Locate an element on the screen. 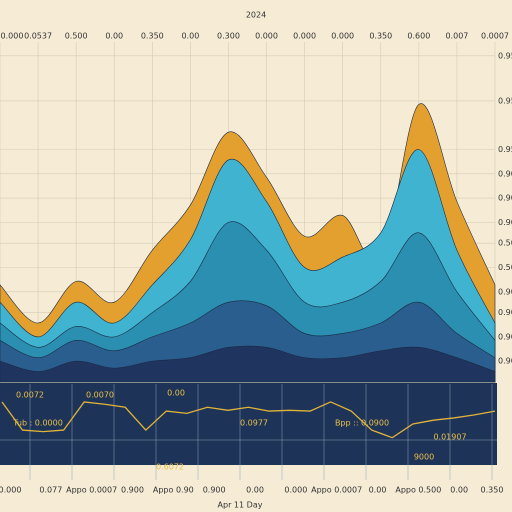 The image size is (512, 512). annotation: Bpp :: 0.0900 is located at coordinates (362, 423).